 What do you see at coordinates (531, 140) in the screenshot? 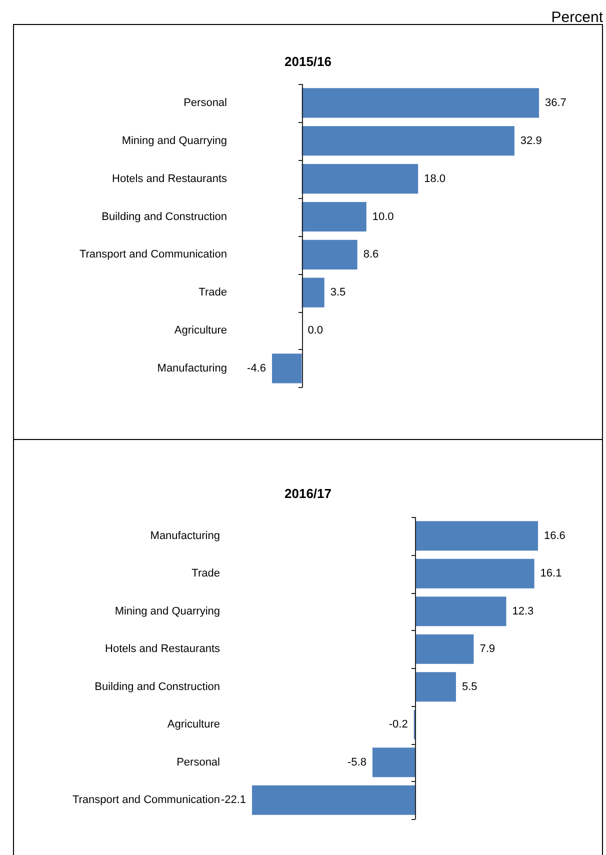
I see `data-label: 32.9` at bounding box center [531, 140].